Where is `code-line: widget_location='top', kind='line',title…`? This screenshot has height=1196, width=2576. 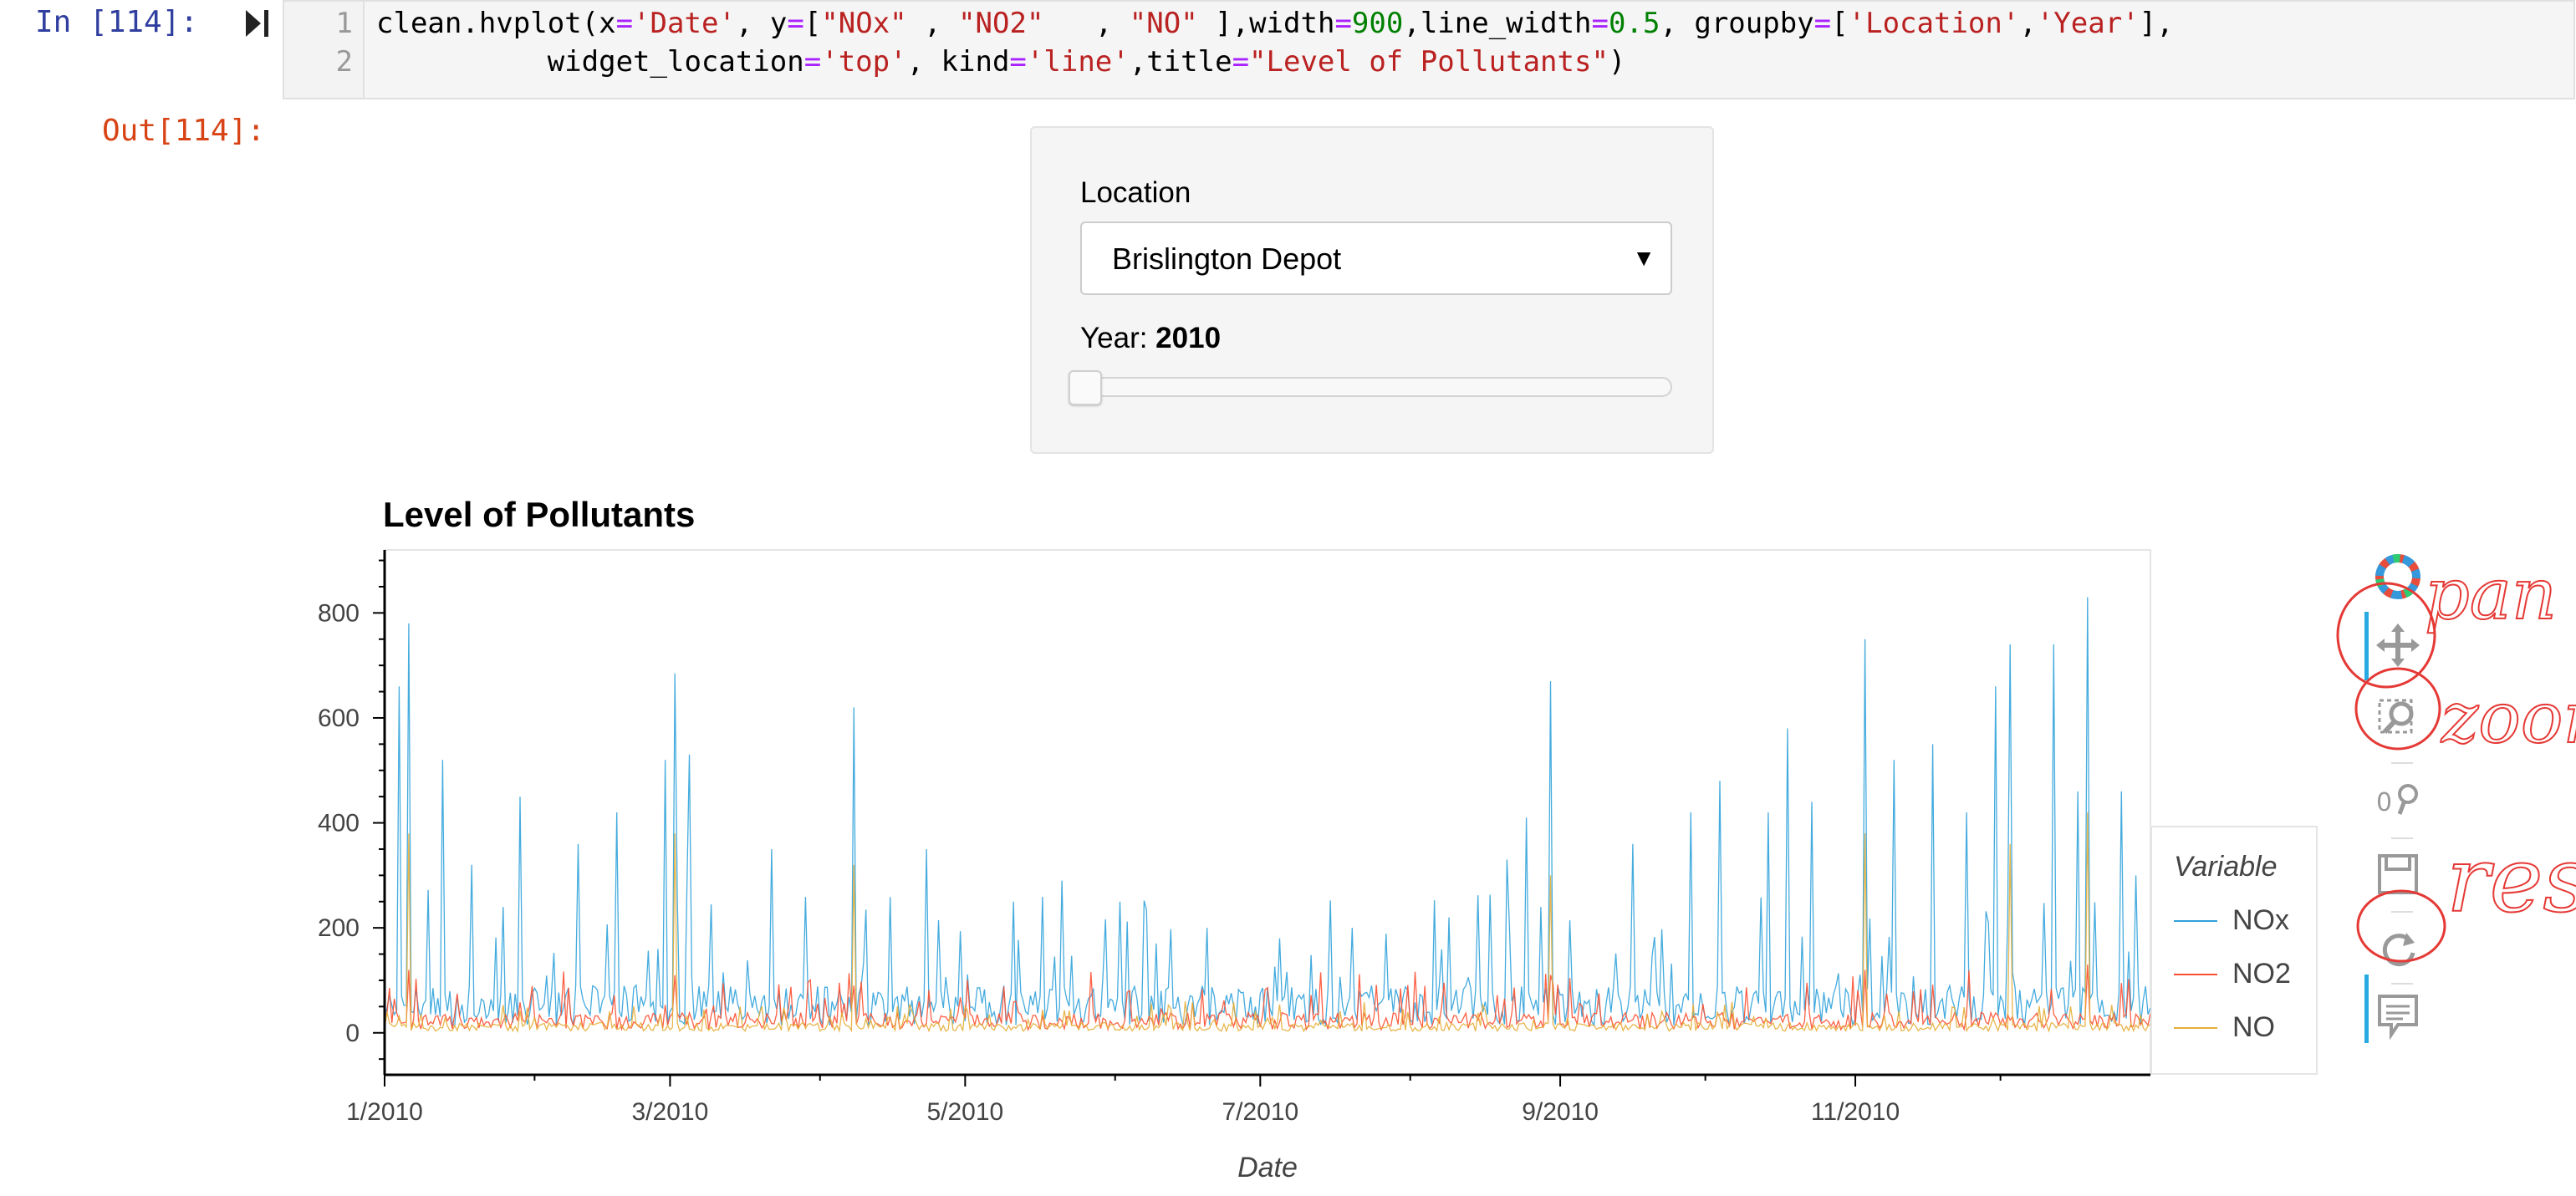
code-line: widget_location='top', kind='line',title… is located at coordinates (1001, 62).